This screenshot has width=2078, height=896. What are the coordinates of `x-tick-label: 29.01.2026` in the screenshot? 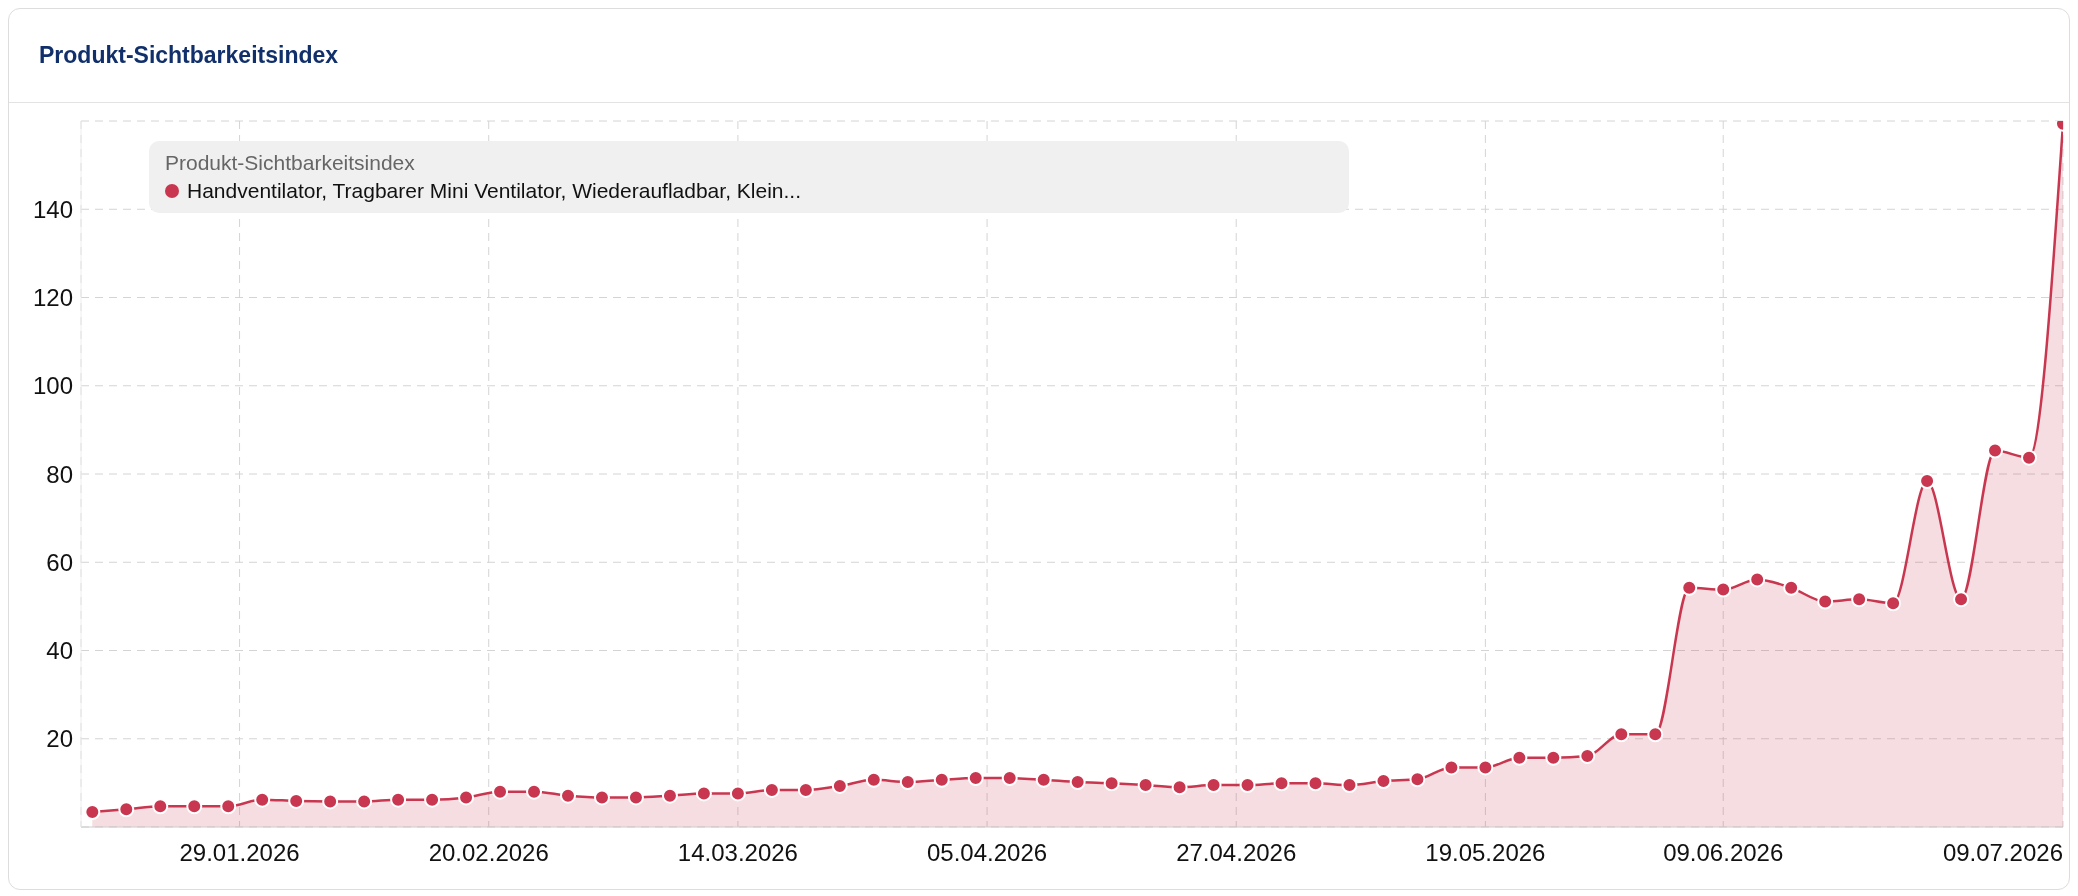 It's located at (239, 852).